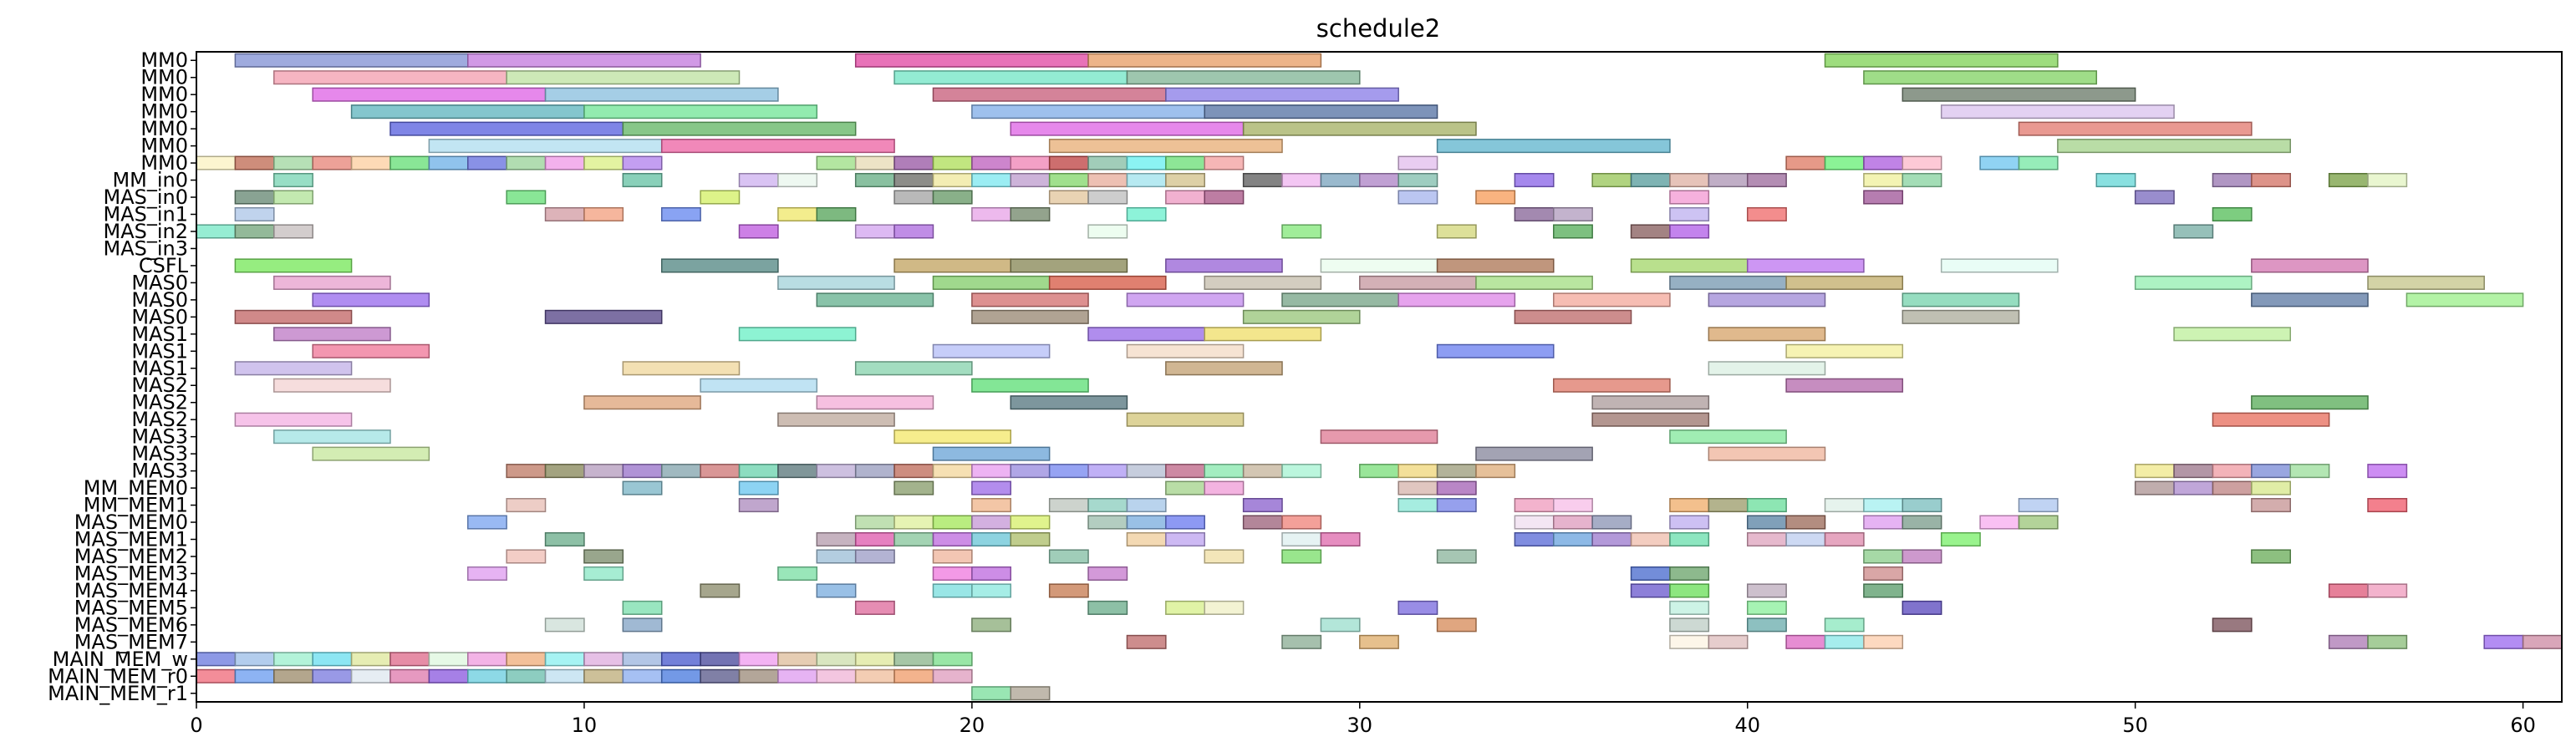  What do you see at coordinates (196, 726) in the screenshot?
I see `x-tick-label: 0` at bounding box center [196, 726].